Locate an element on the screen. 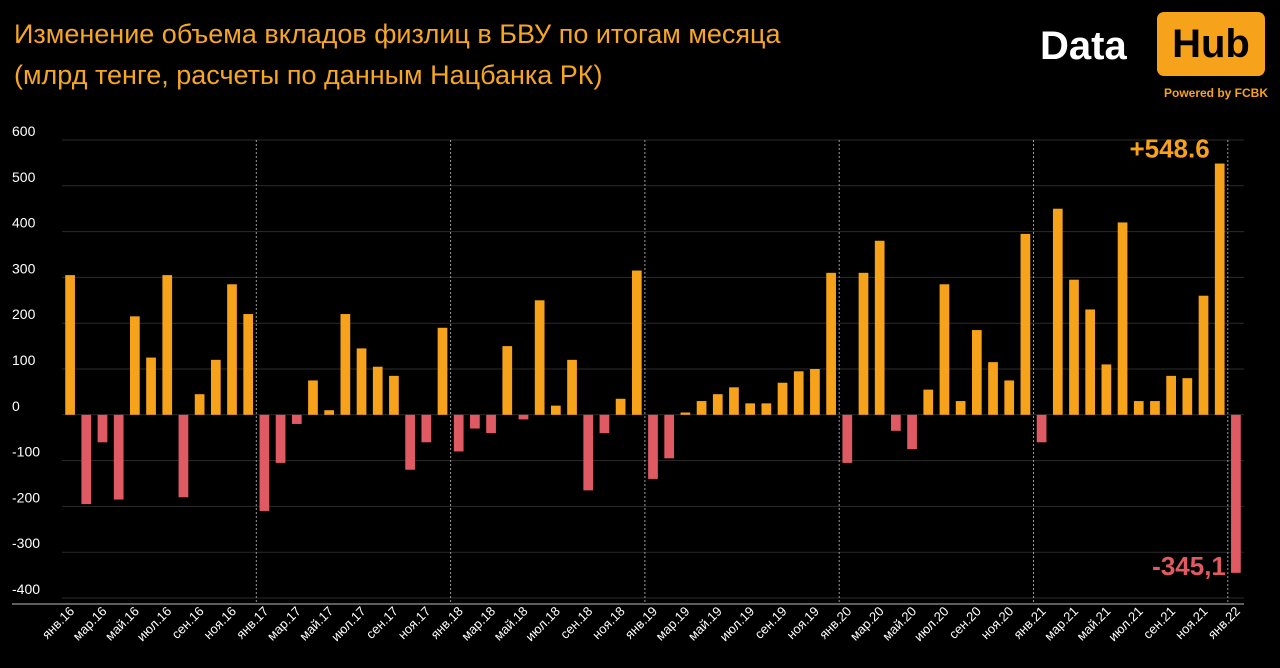 This screenshot has width=1280, height=668. bar-июл.20 is located at coordinates (944, 349).